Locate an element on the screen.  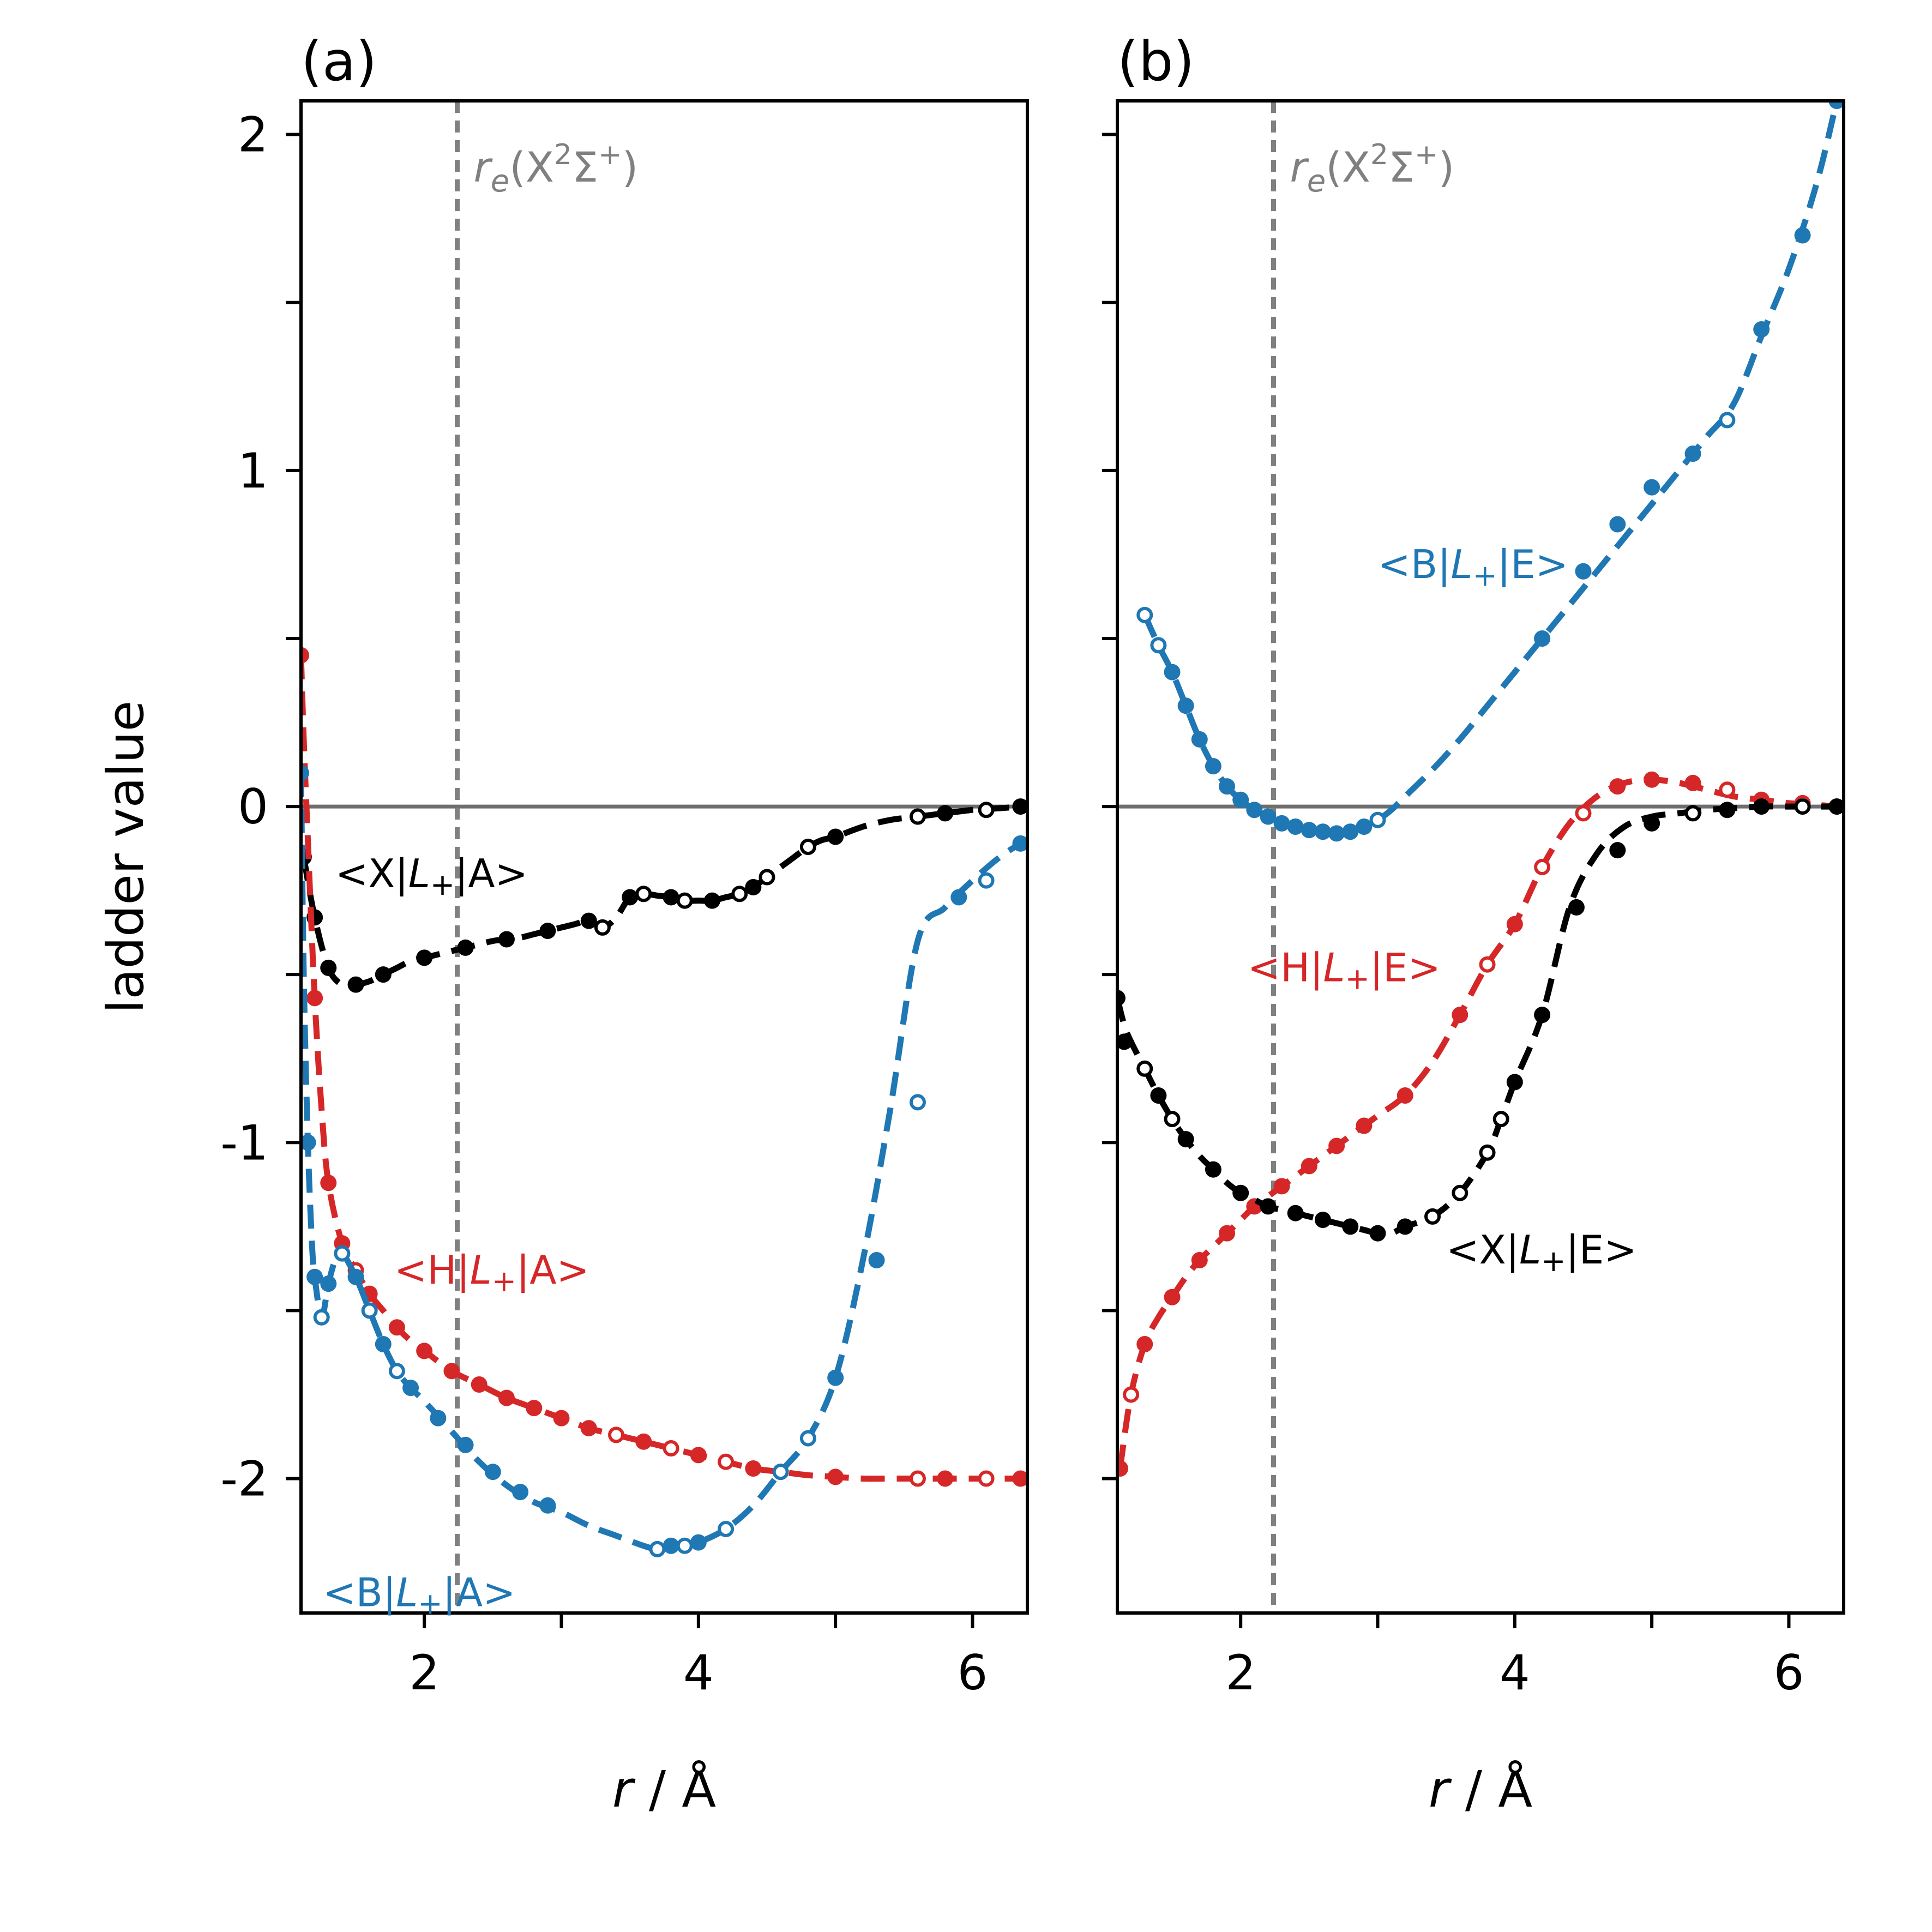
y-tick-label-a: -2 is located at coordinates (244, 1479).